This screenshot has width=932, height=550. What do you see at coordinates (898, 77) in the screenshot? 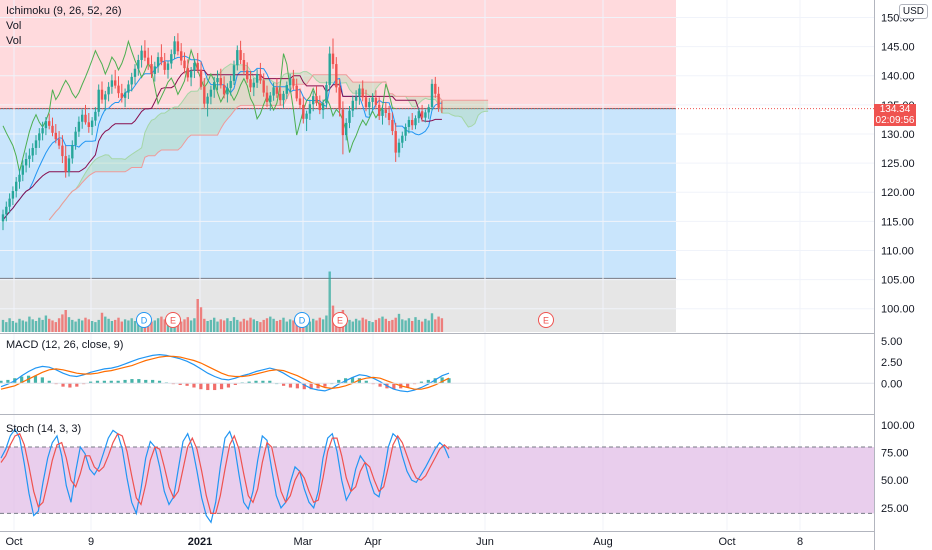
I see `price-tick-label: 140.00` at bounding box center [898, 77].